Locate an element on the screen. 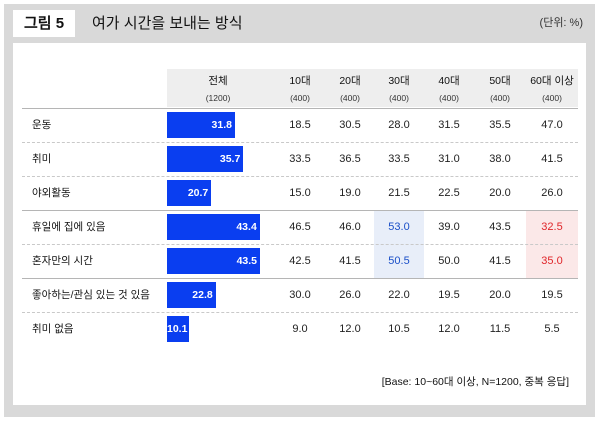 The image size is (599, 422). table-cell: 39.0 is located at coordinates (449, 227).